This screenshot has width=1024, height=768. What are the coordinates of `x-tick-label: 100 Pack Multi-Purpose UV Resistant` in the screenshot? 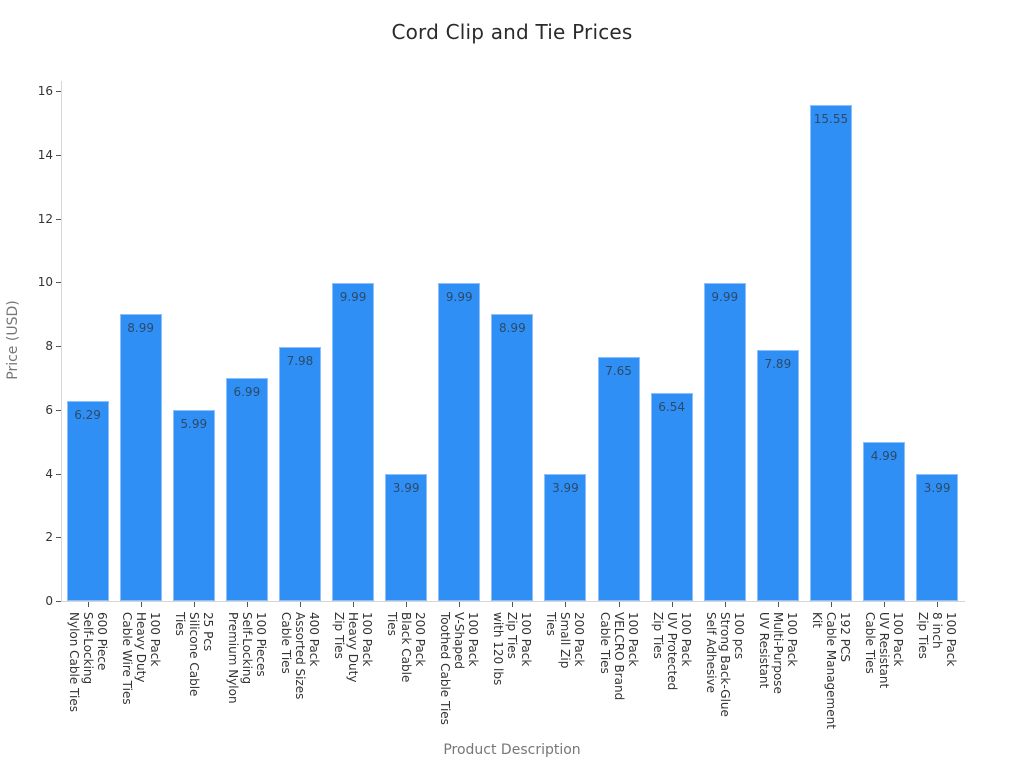 It's located at (778, 653).